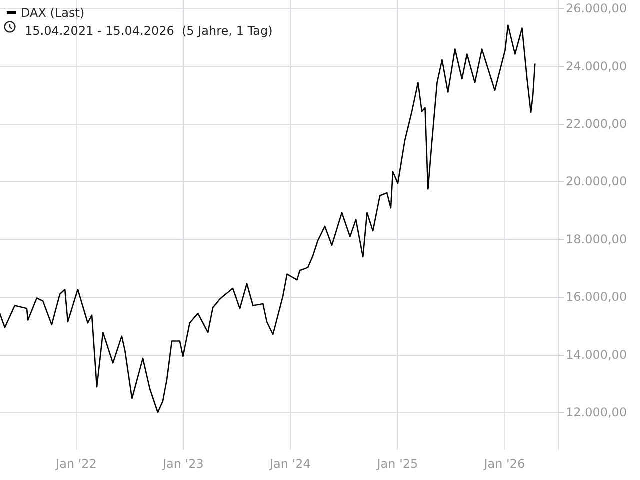  I want to click on x-tick-label: Jan '25, so click(397, 464).